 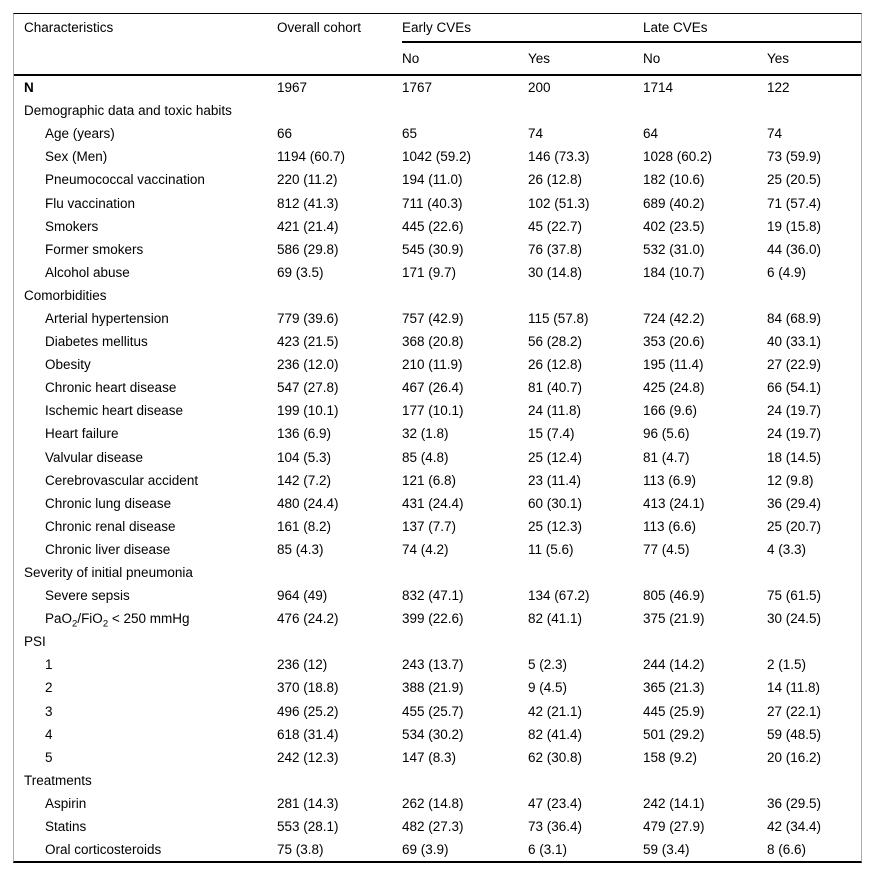 What do you see at coordinates (308, 757) in the screenshot?
I see `cell-overall: 242 (12.3)` at bounding box center [308, 757].